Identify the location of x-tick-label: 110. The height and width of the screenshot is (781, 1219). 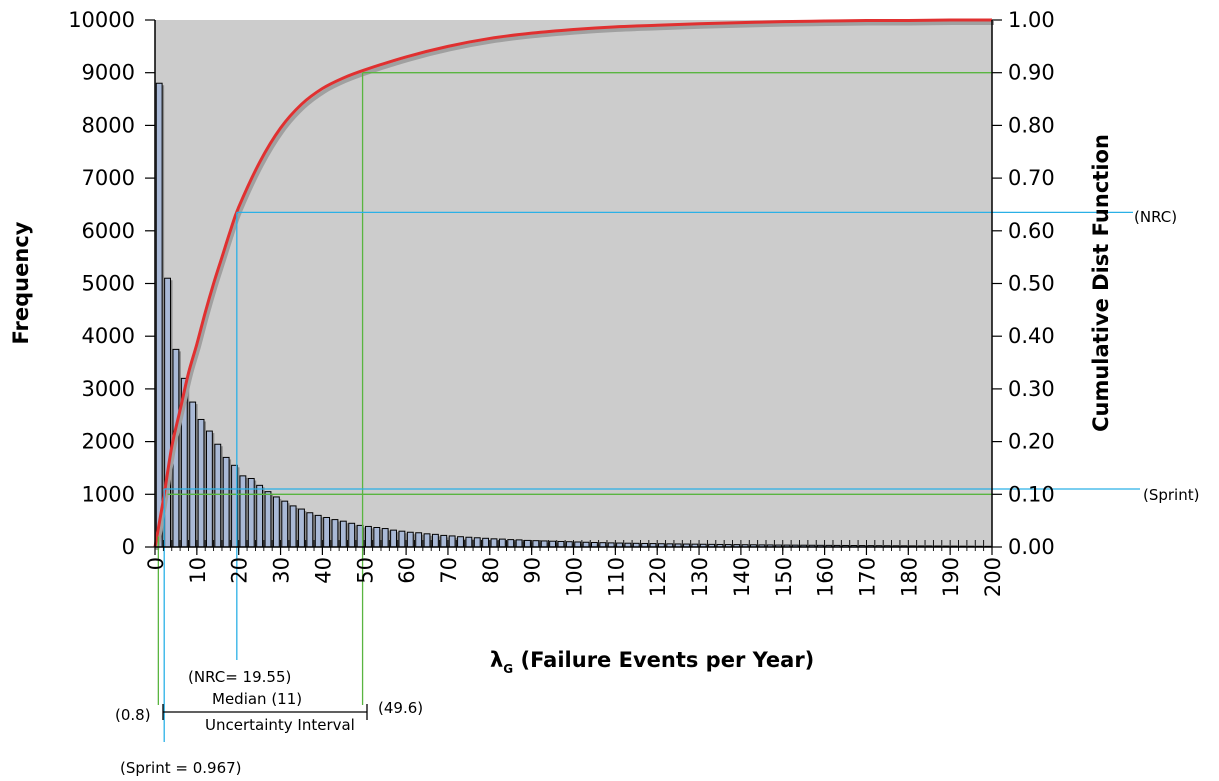
(616, 577).